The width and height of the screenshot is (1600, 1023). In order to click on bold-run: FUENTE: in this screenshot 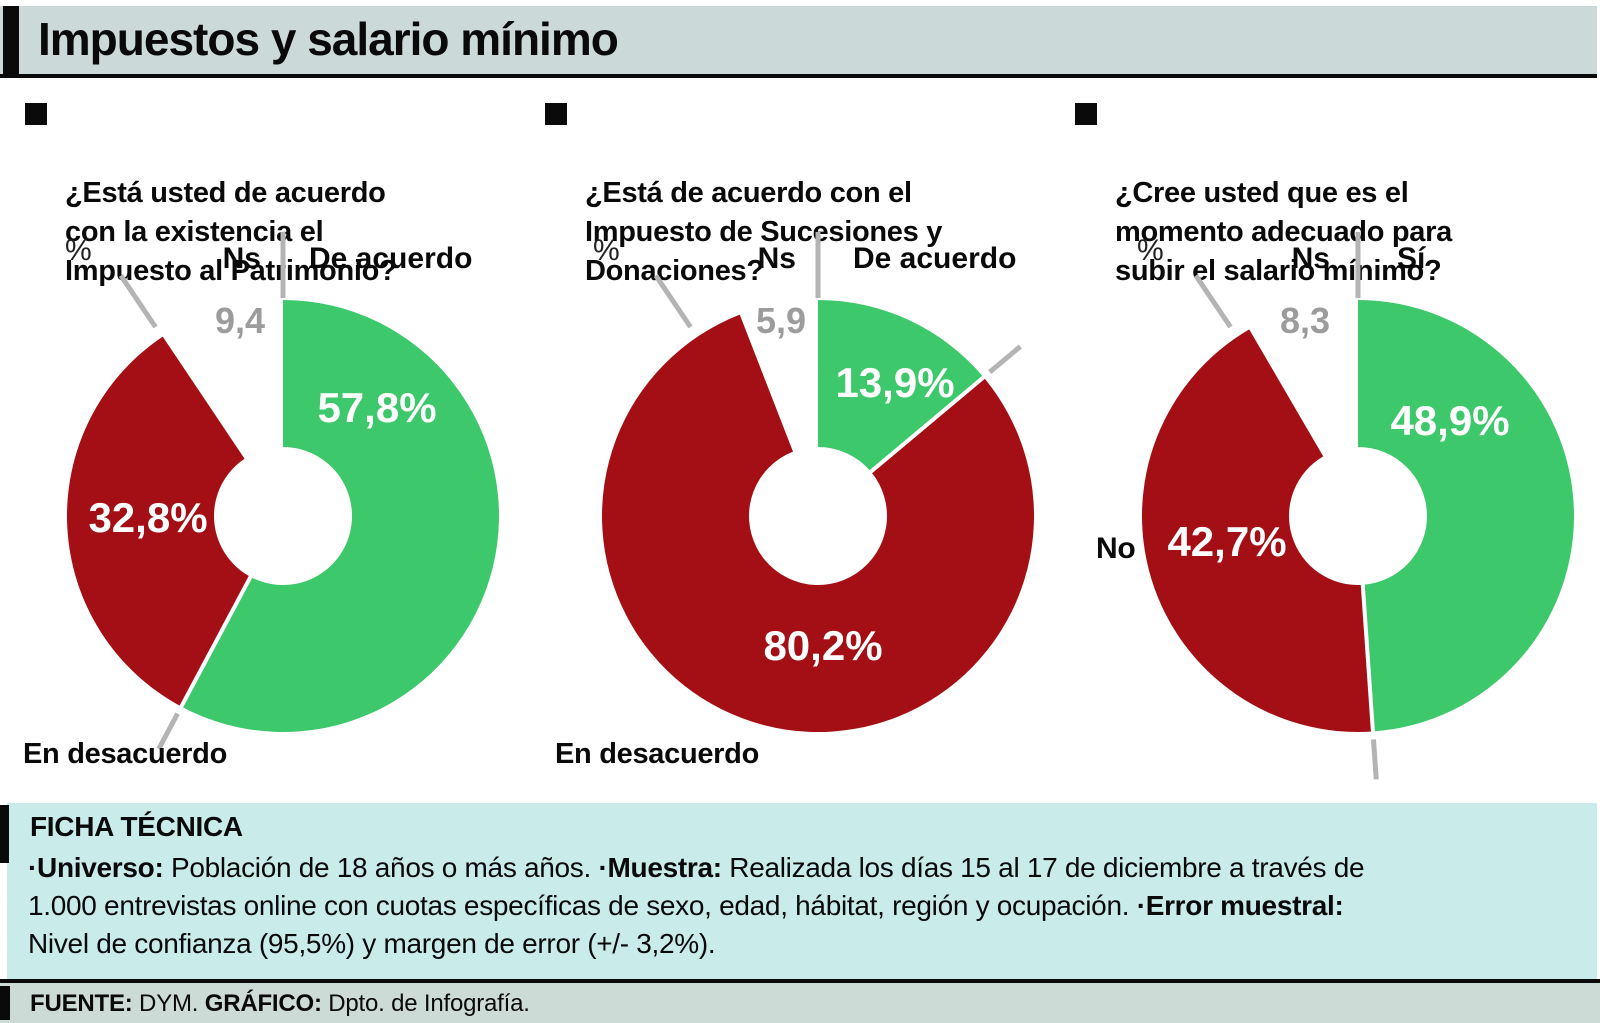, I will do `click(81, 1003)`.